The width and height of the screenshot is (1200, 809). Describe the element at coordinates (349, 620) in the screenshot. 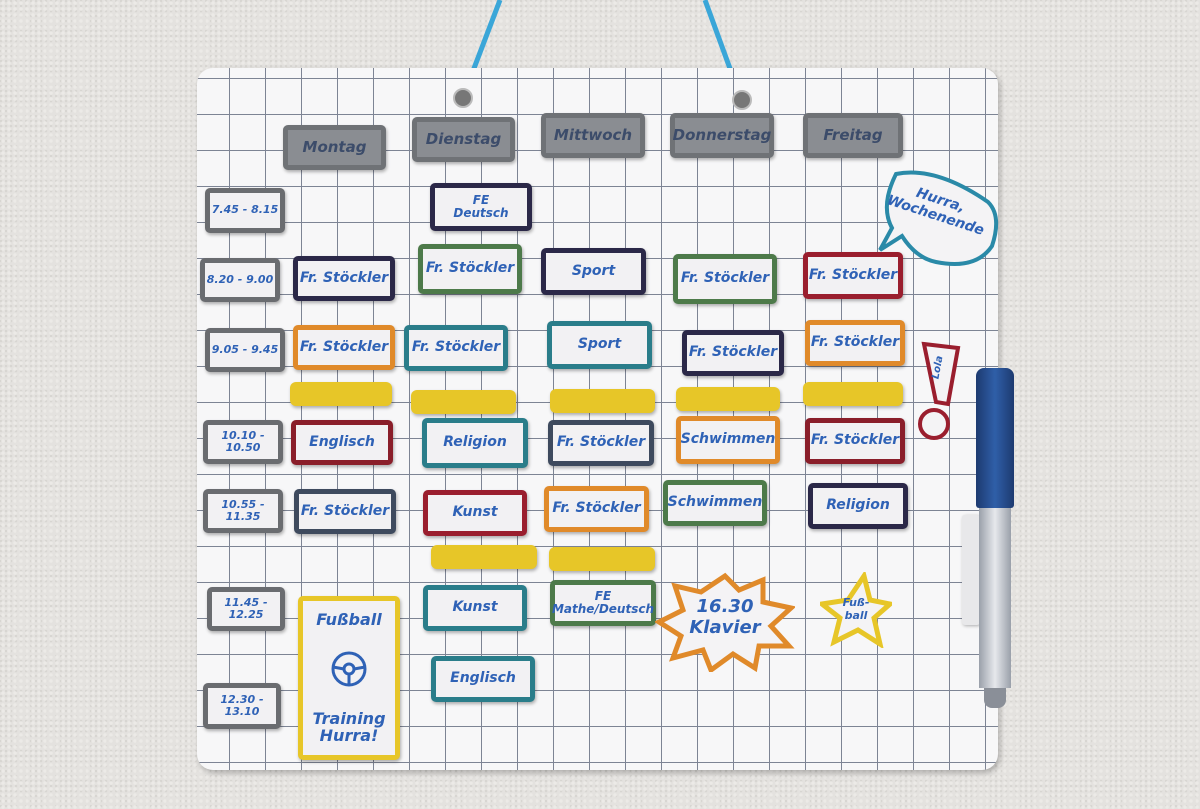

I see `card-title: Fußball` at that location.